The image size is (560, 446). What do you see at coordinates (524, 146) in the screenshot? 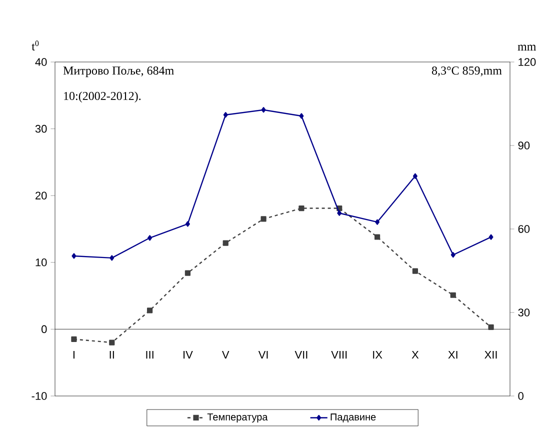
I see `y2-tick-label: 90` at bounding box center [524, 146].